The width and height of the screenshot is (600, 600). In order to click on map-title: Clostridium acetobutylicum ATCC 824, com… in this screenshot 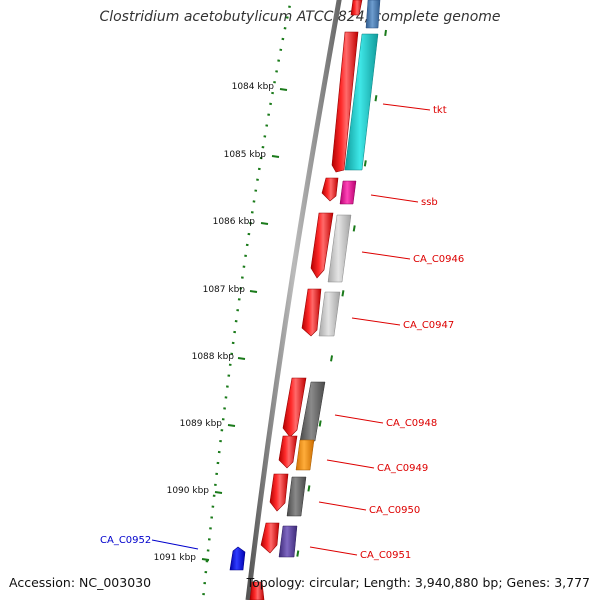, I will do `click(300, 17)`.